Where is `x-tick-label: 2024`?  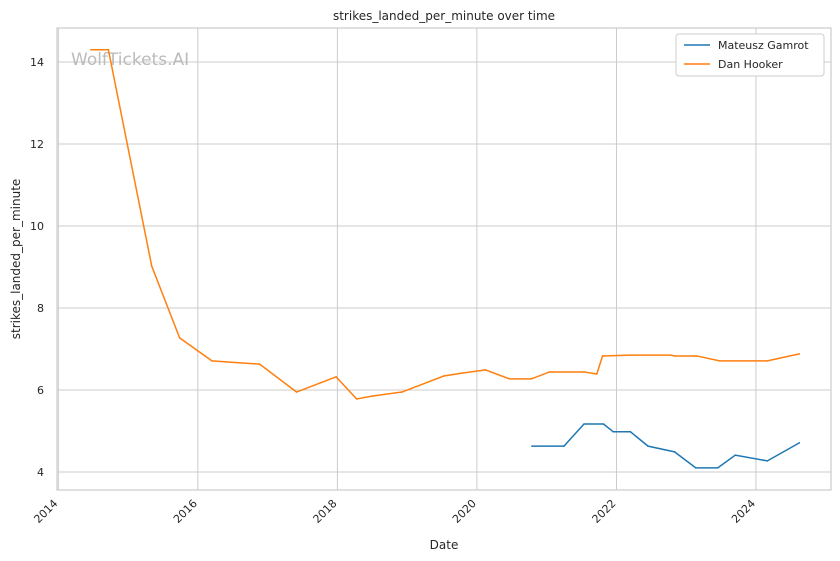 x-tick-label: 2024 is located at coordinates (743, 511).